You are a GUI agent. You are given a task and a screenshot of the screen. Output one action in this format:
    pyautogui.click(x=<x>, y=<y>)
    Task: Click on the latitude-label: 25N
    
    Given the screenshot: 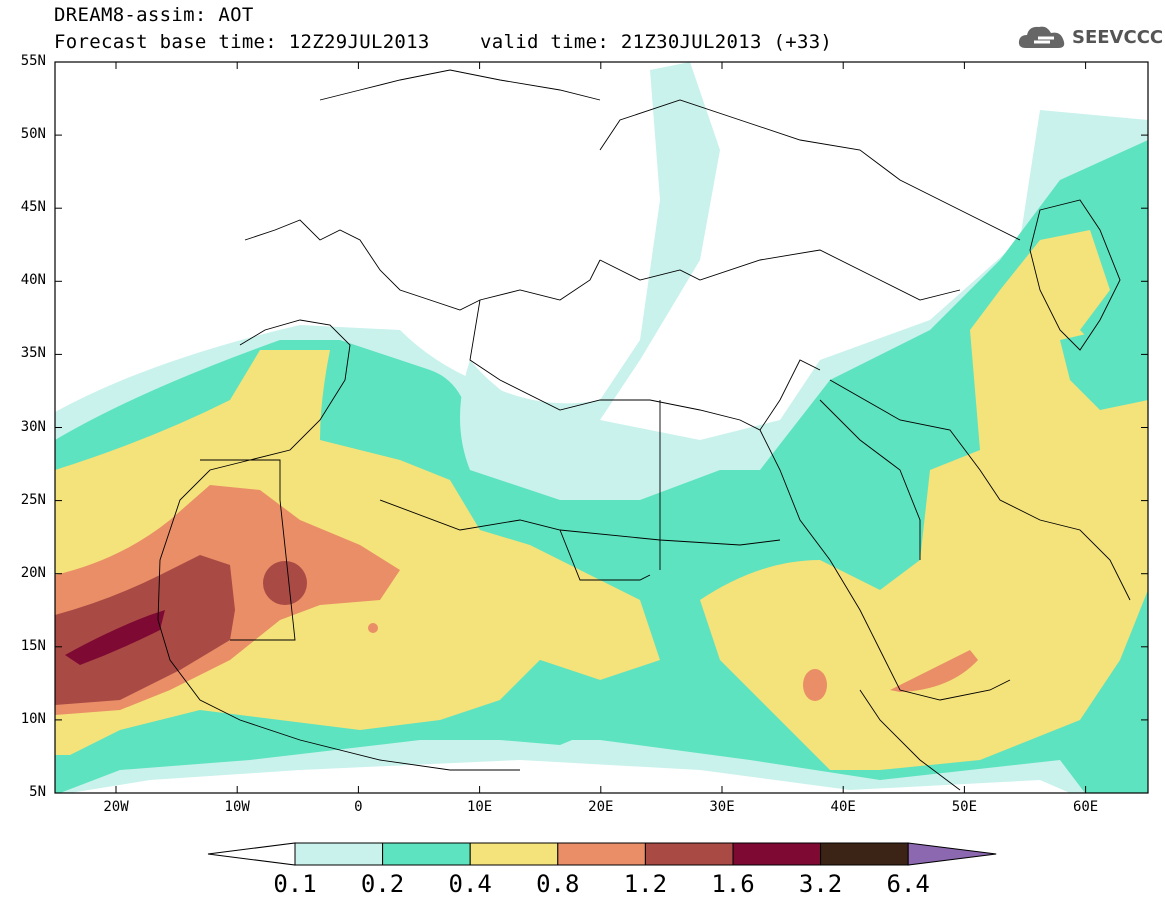 What is the action you would take?
    pyautogui.click(x=33, y=499)
    